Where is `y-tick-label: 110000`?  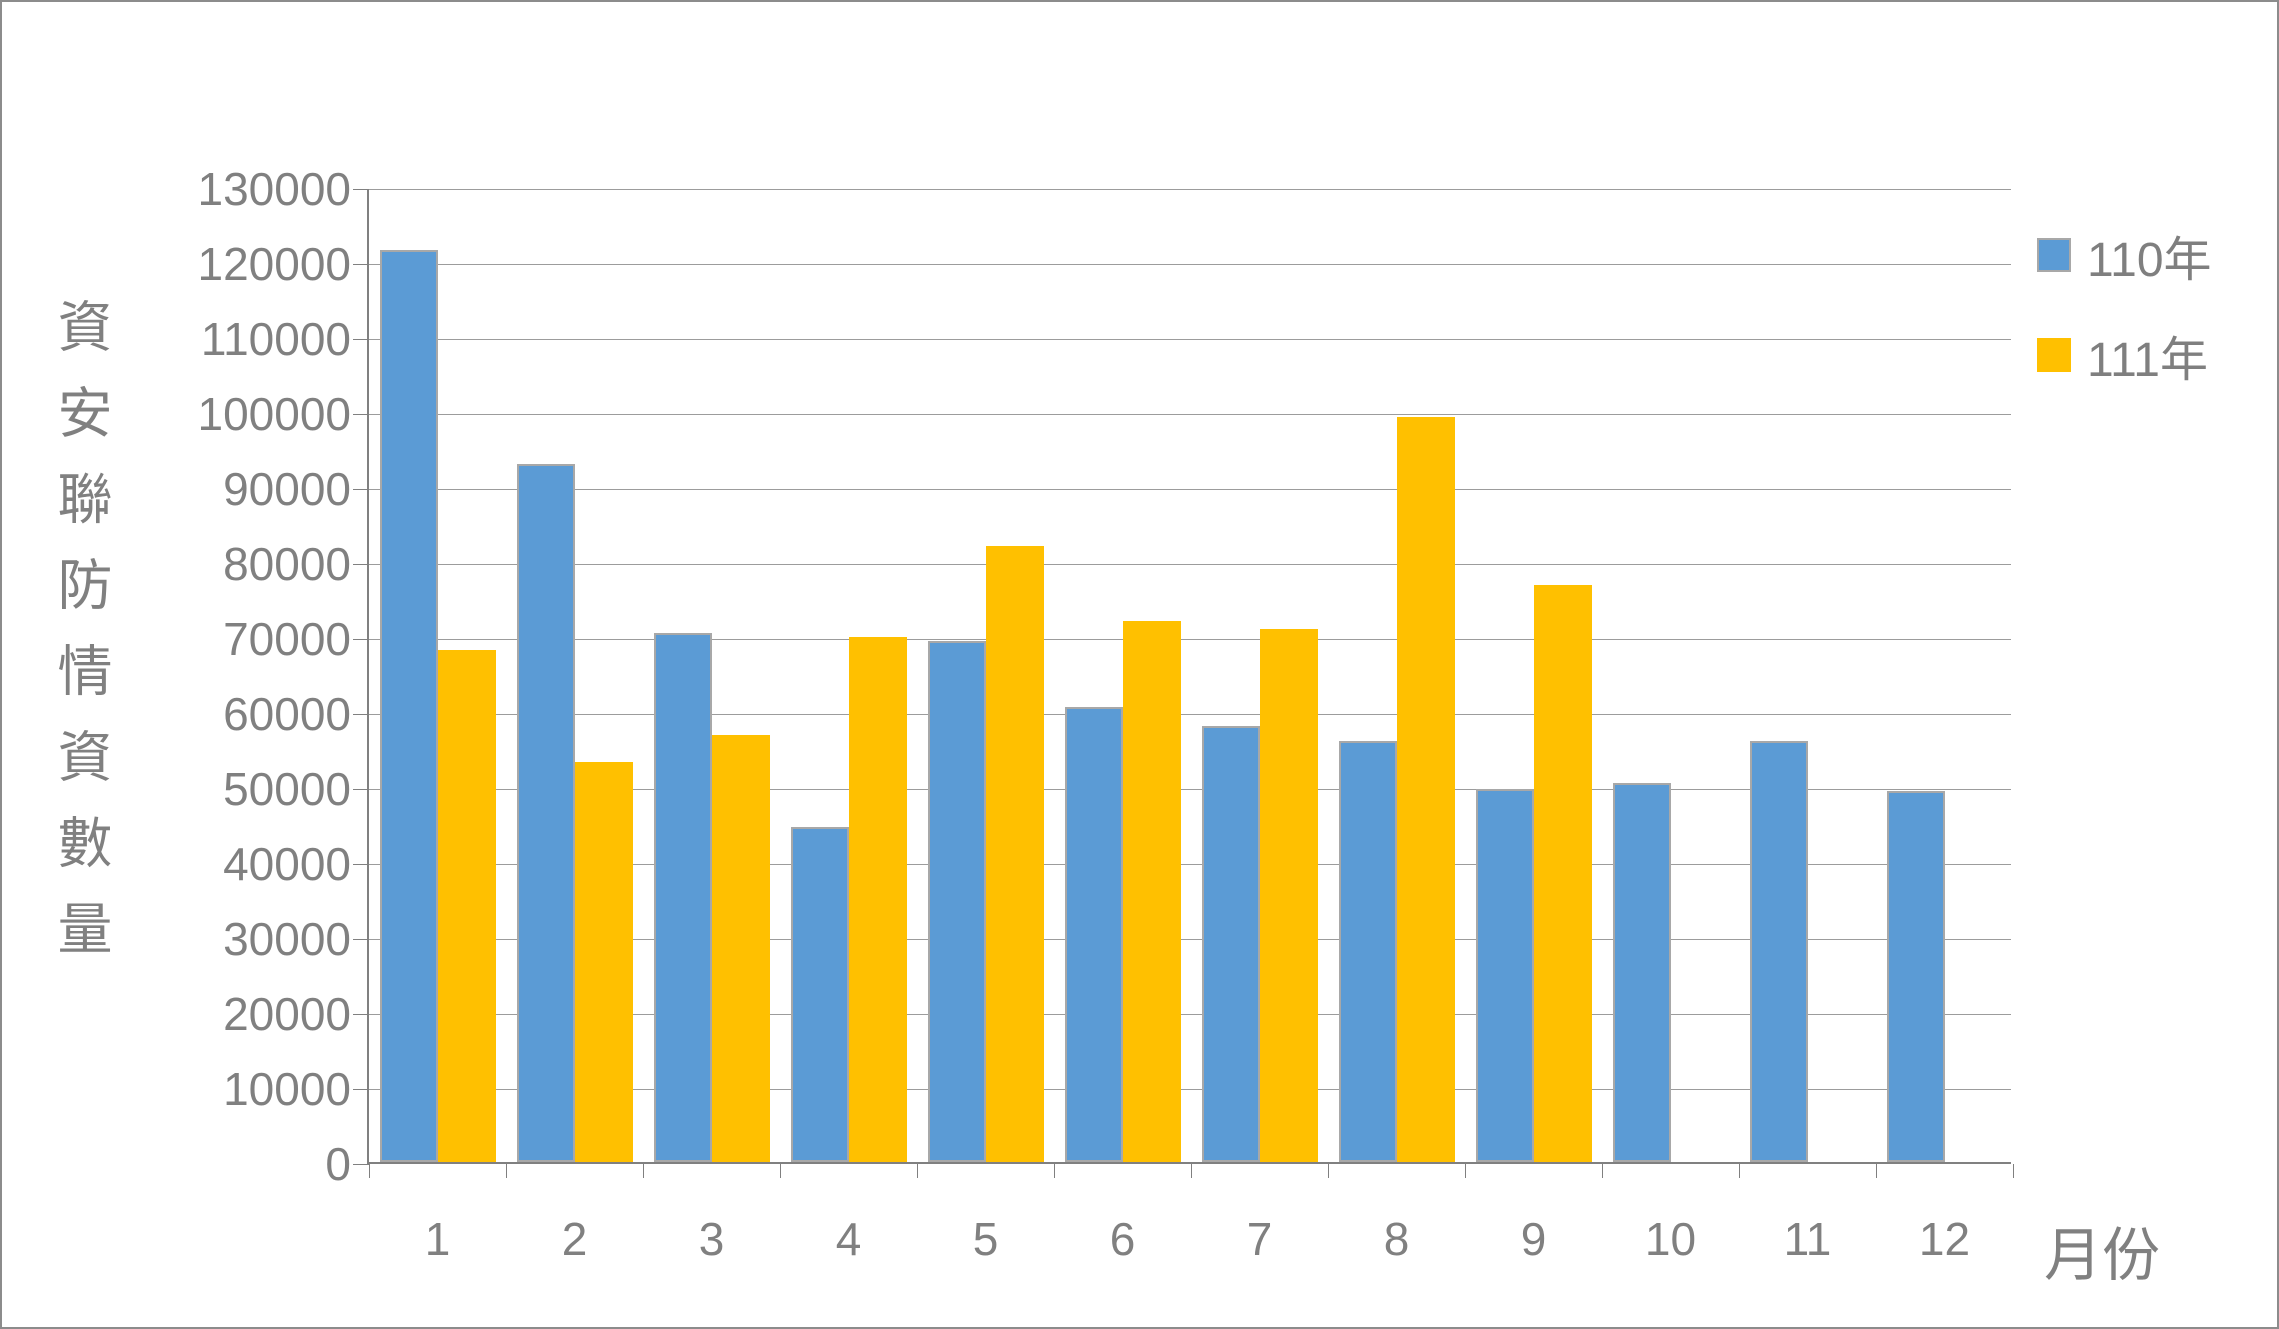 y-tick-label: 110000 is located at coordinates (275, 339).